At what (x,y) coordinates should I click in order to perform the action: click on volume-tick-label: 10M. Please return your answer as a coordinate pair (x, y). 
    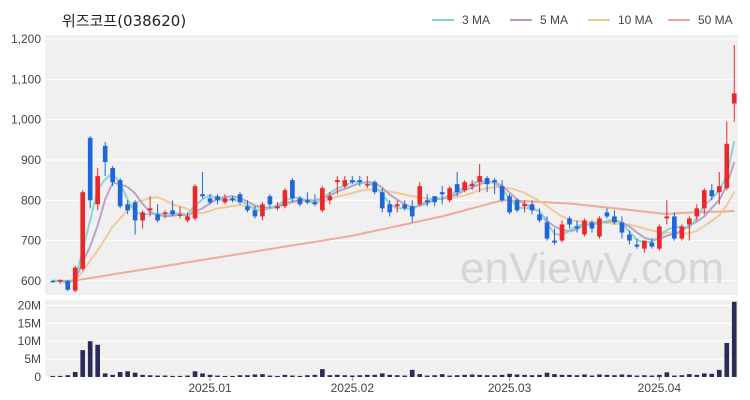
    Looking at the image, I should click on (29, 341).